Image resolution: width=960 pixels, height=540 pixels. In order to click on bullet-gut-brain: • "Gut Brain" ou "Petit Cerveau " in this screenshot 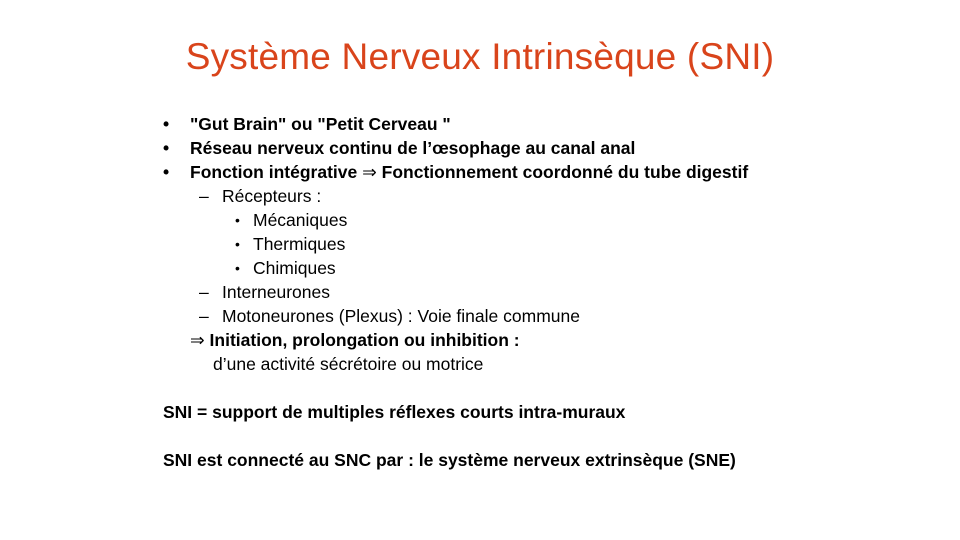, I will do `click(533, 124)`.